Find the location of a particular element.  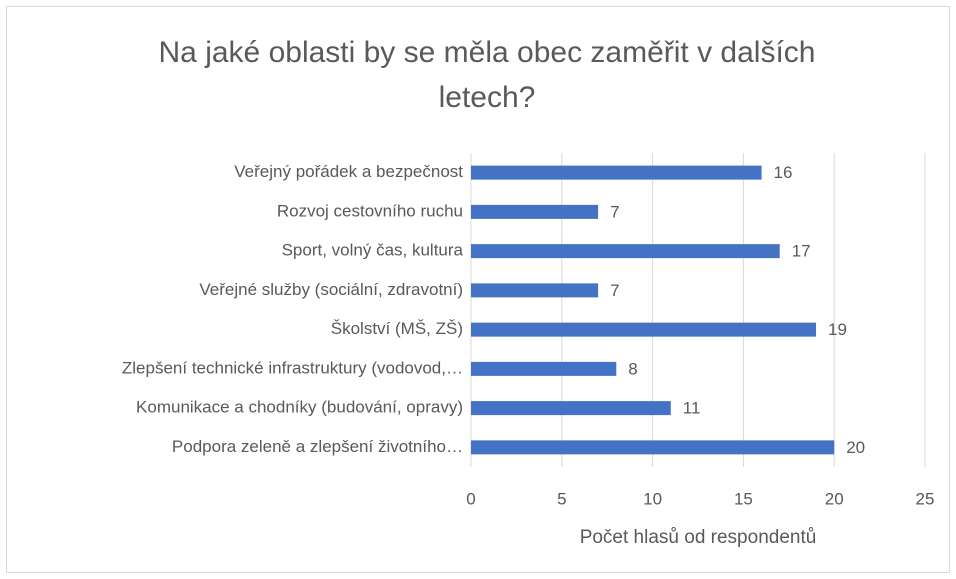

y-tick-label: Veřejné služby (sociální, zdravotní) is located at coordinates (331, 289).